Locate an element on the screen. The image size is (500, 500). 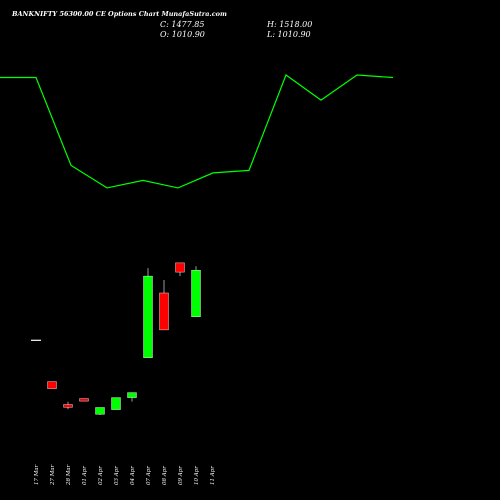
candle-08-apr is located at coordinates (164, 305).